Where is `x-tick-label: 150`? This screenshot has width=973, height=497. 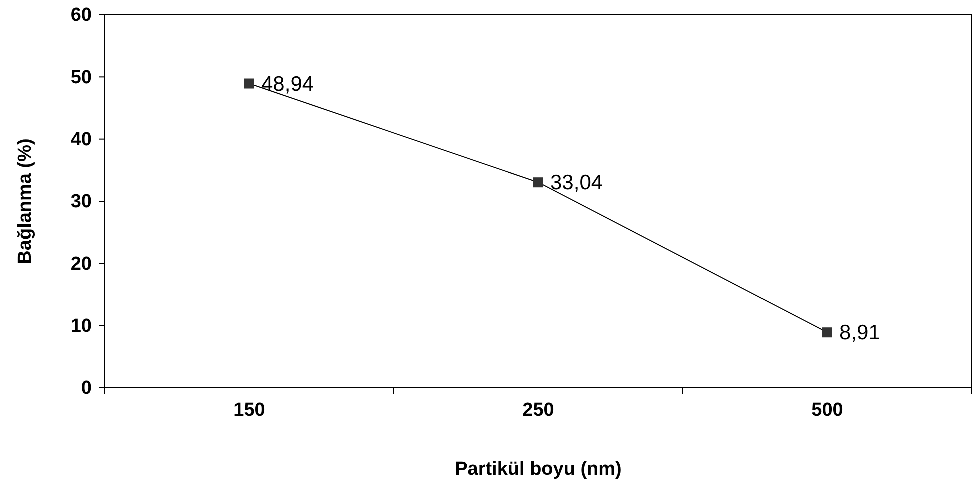 x-tick-label: 150 is located at coordinates (250, 410).